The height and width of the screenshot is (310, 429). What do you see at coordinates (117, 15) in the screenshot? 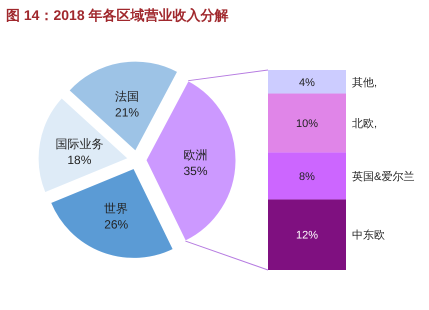
I see `chart-title: 图 14：2018 年各区域营业收入分解` at bounding box center [117, 15].